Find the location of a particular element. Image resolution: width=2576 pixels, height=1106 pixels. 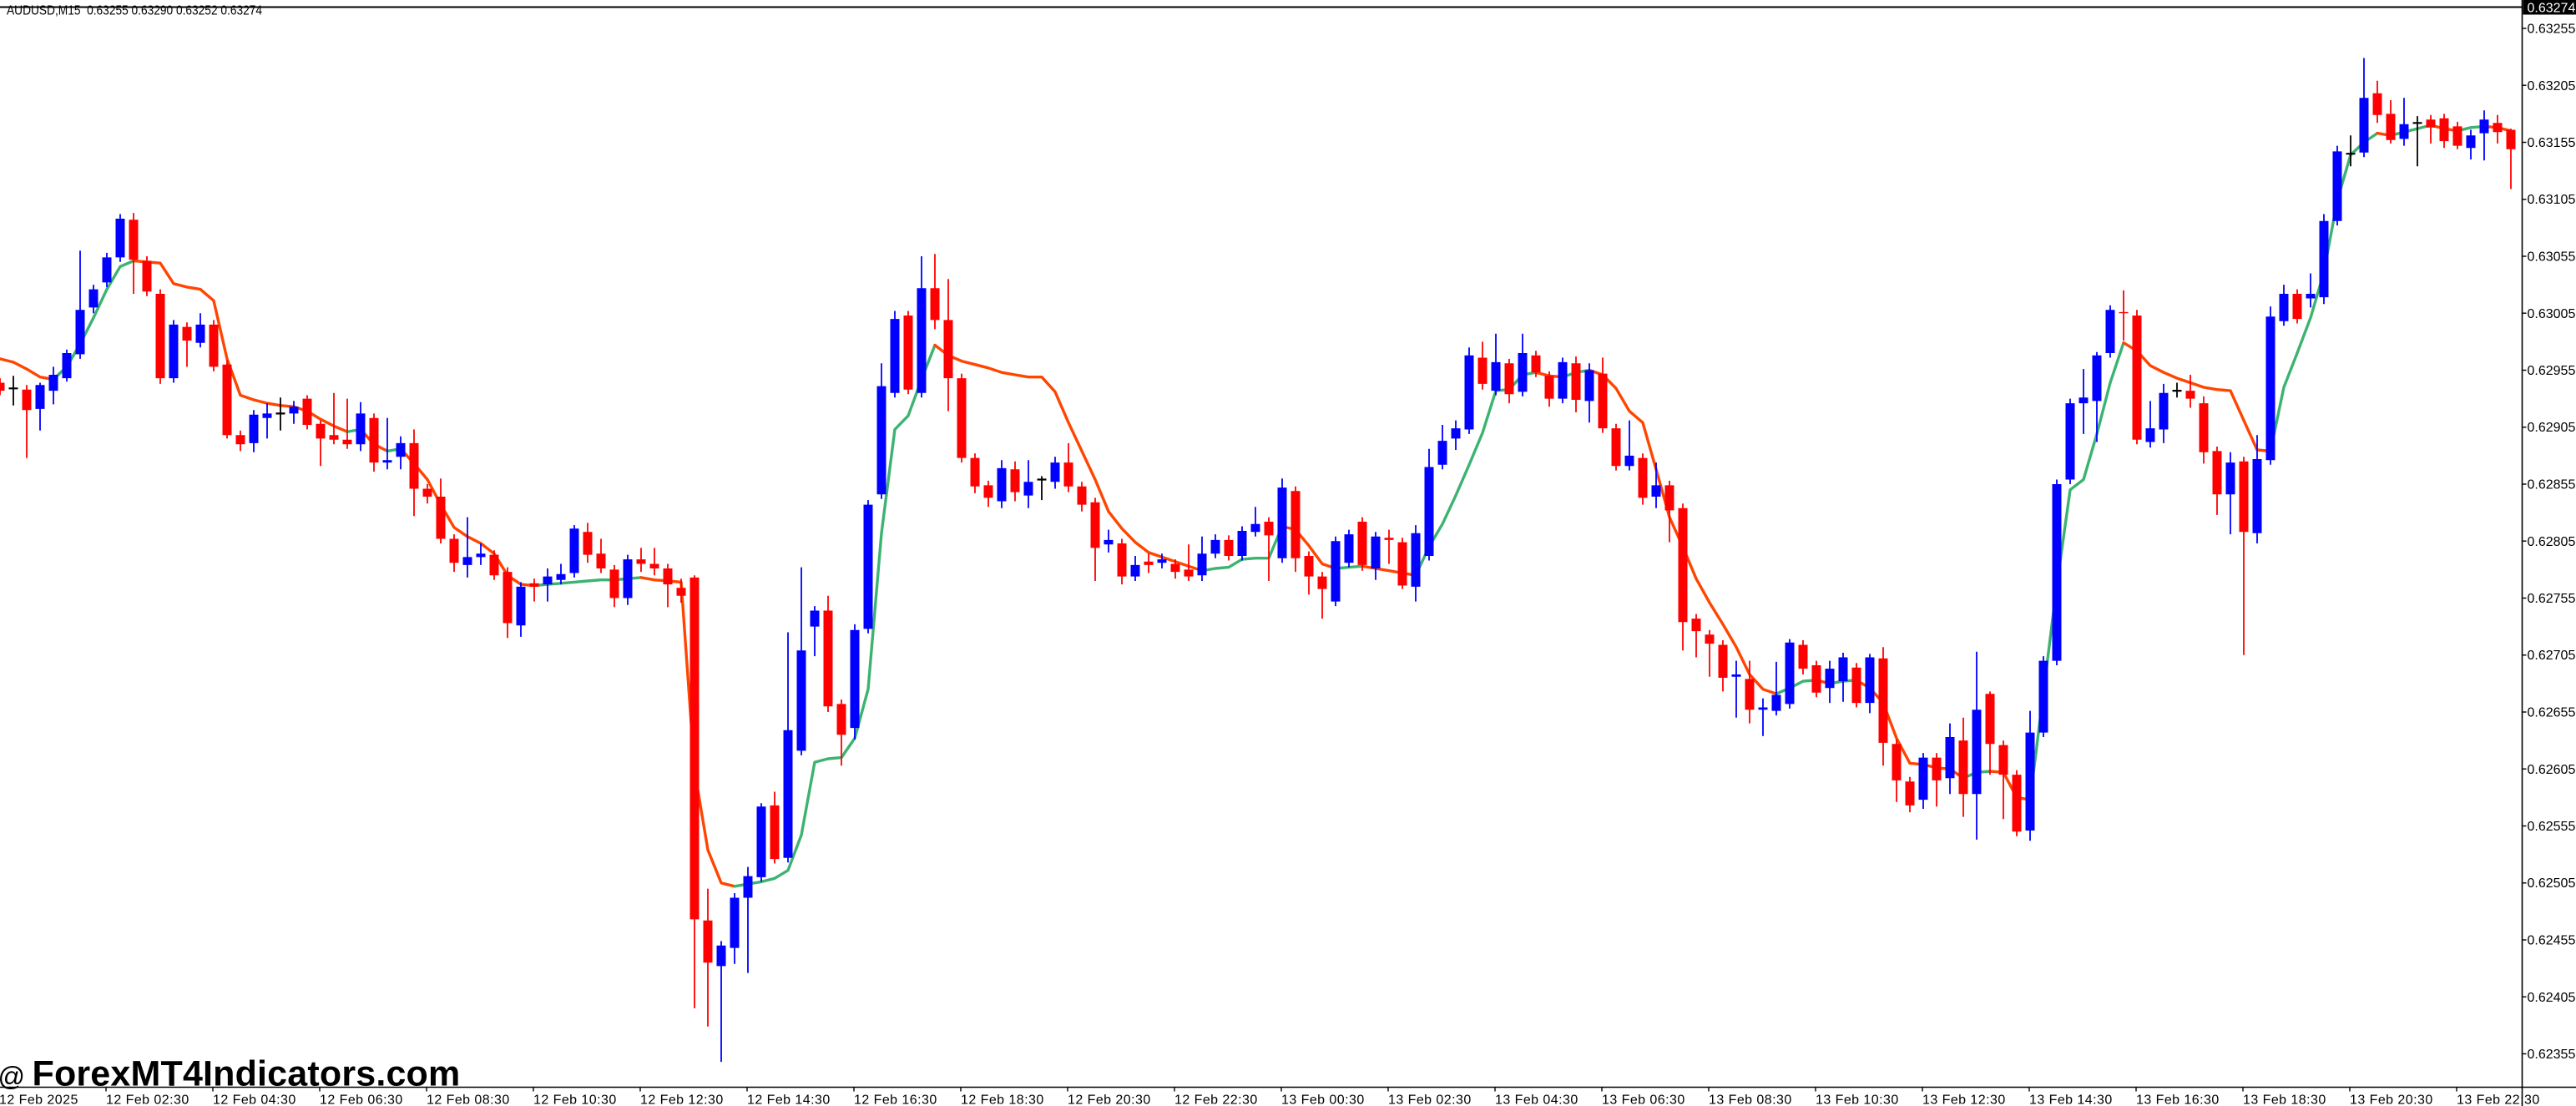

svg-text: 12 Feb 02:30 is located at coordinates (147, 1099).